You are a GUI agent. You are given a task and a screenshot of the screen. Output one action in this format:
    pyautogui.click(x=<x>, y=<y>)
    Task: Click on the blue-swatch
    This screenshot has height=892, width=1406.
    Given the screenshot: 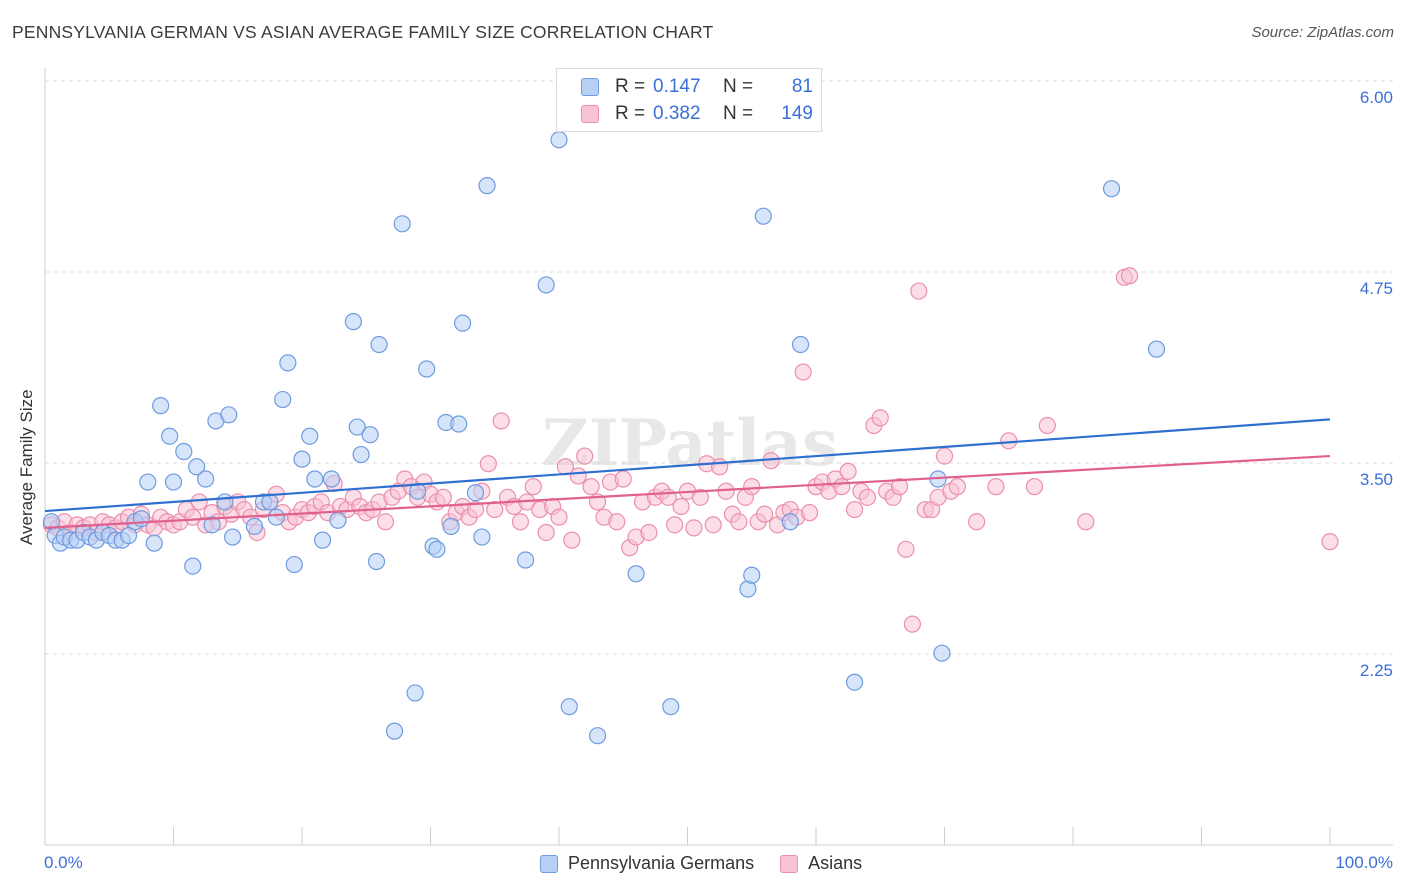 What is the action you would take?
    pyautogui.click(x=590, y=87)
    